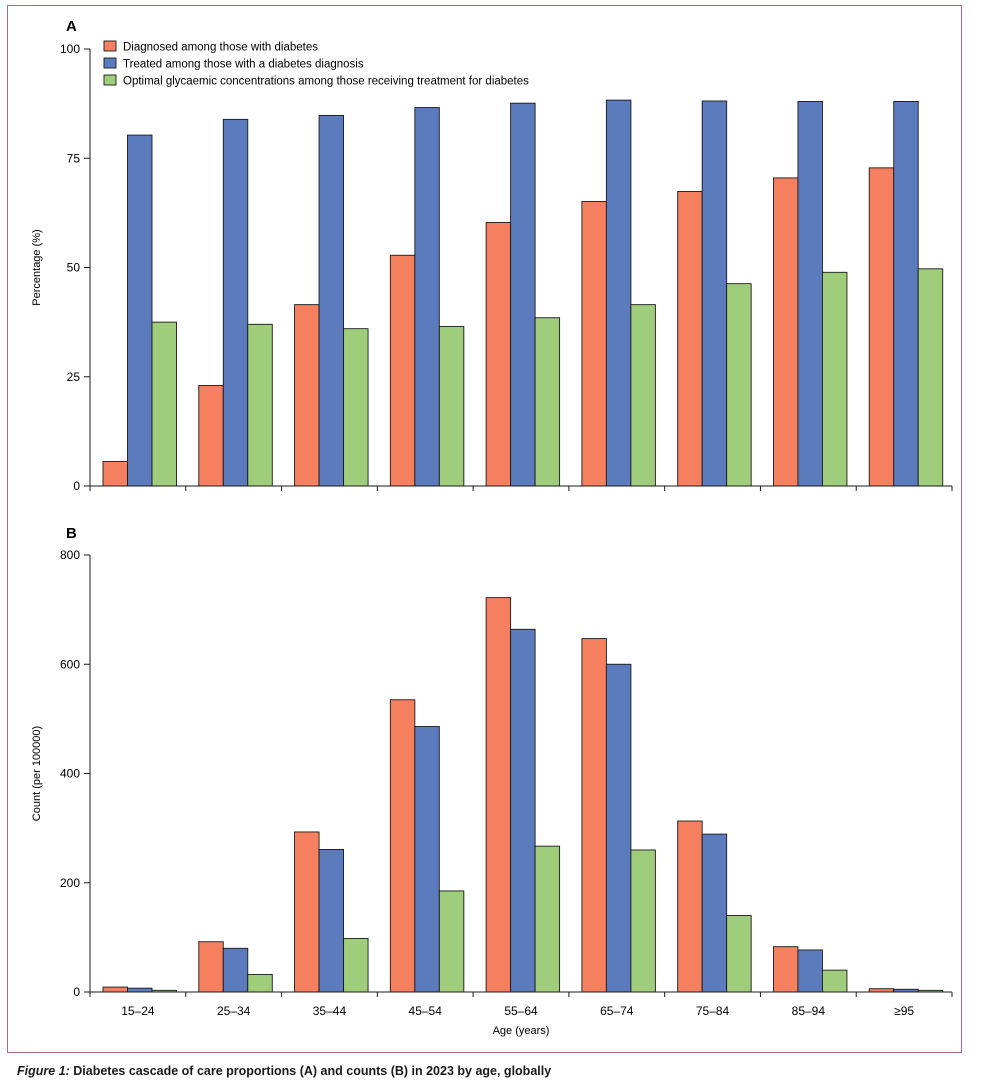  I want to click on panel-a-y-tick-label: 100, so click(70, 49).